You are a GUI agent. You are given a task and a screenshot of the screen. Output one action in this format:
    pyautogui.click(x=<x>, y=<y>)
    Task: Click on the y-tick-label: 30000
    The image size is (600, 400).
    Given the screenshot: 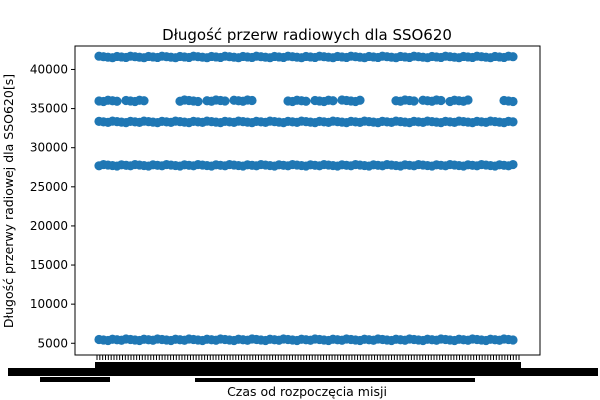 What is the action you would take?
    pyautogui.click(x=49, y=148)
    